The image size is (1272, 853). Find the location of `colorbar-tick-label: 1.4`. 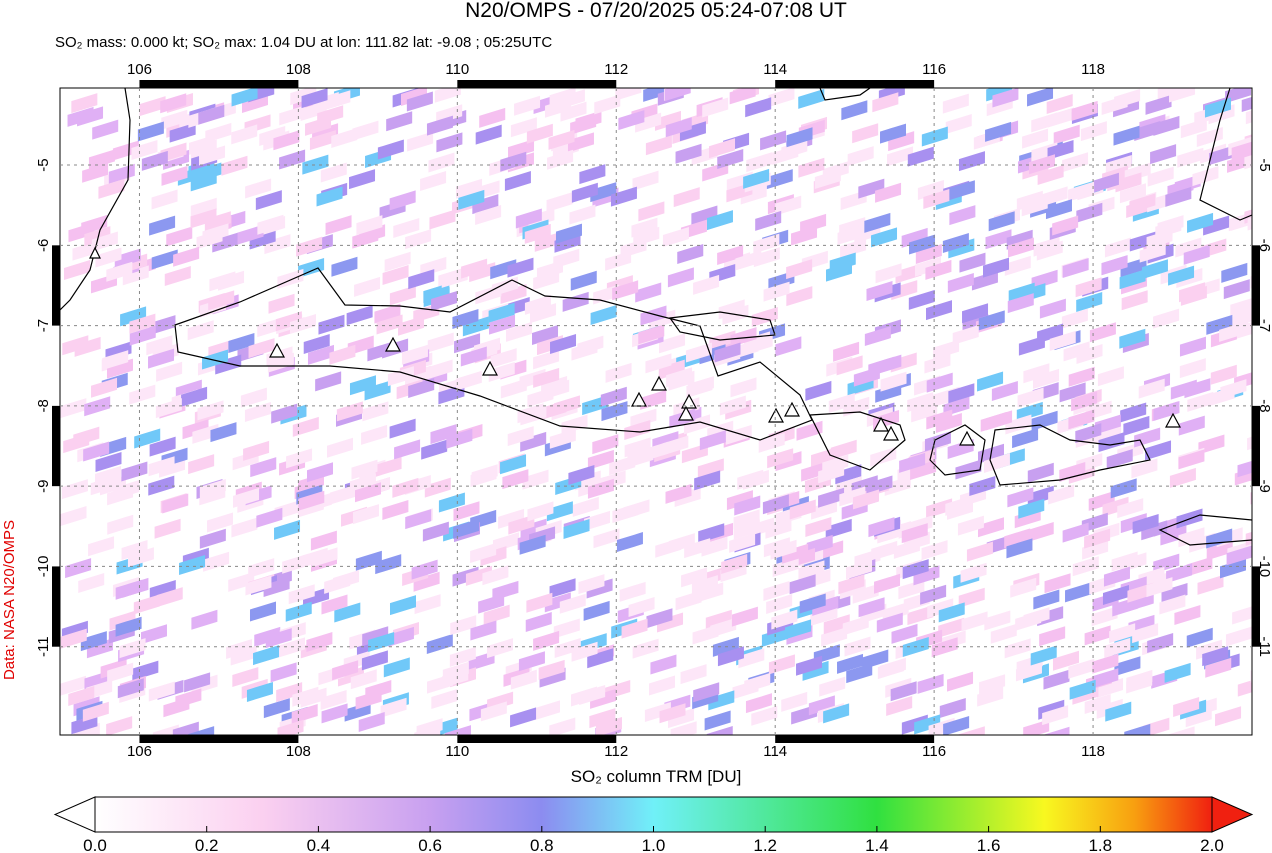

colorbar-tick-label: 1.4 is located at coordinates (877, 844).